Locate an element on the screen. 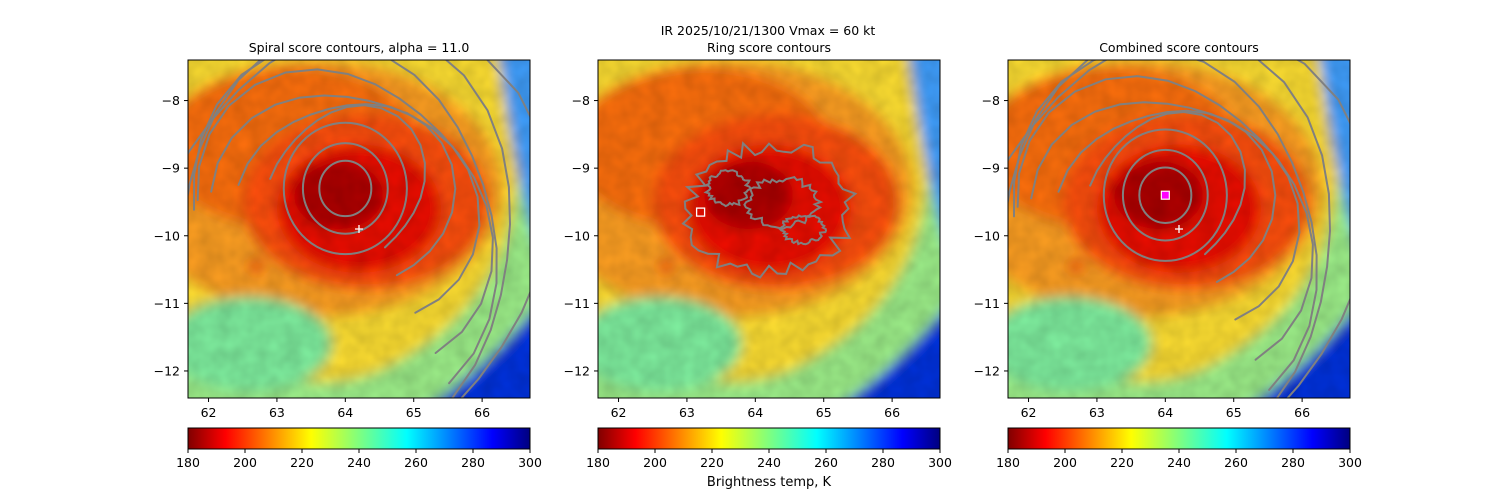  panel-title: Ring score contours is located at coordinates (769, 47).